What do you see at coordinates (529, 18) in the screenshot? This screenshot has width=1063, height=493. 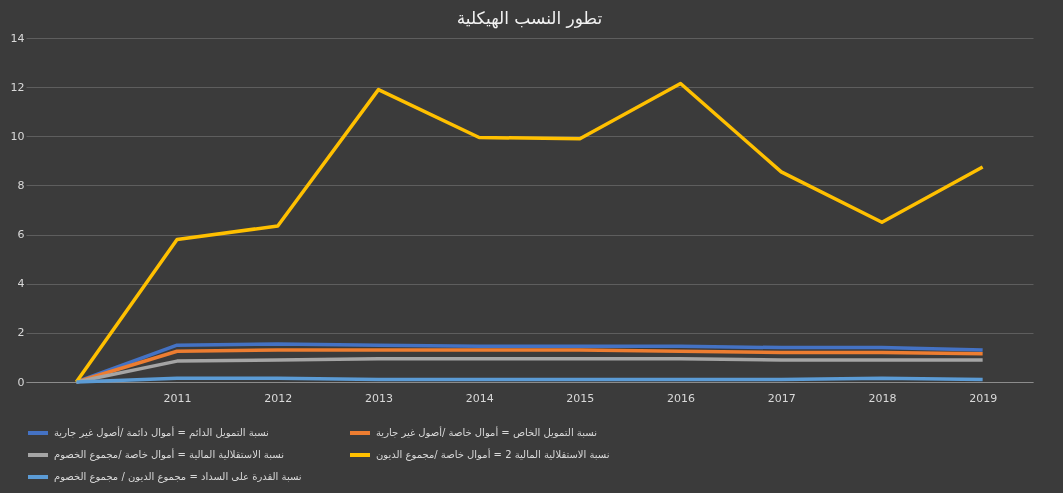 I see `chart-title: تطور النسب الهيكلية` at bounding box center [529, 18].